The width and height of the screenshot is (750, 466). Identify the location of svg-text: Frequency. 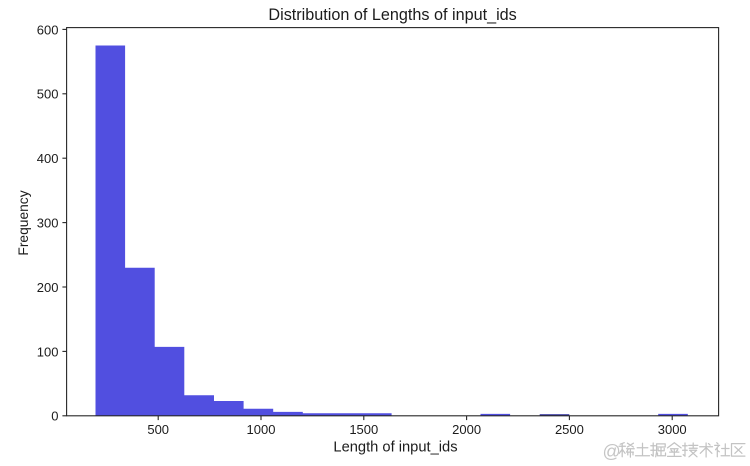
(23, 222).